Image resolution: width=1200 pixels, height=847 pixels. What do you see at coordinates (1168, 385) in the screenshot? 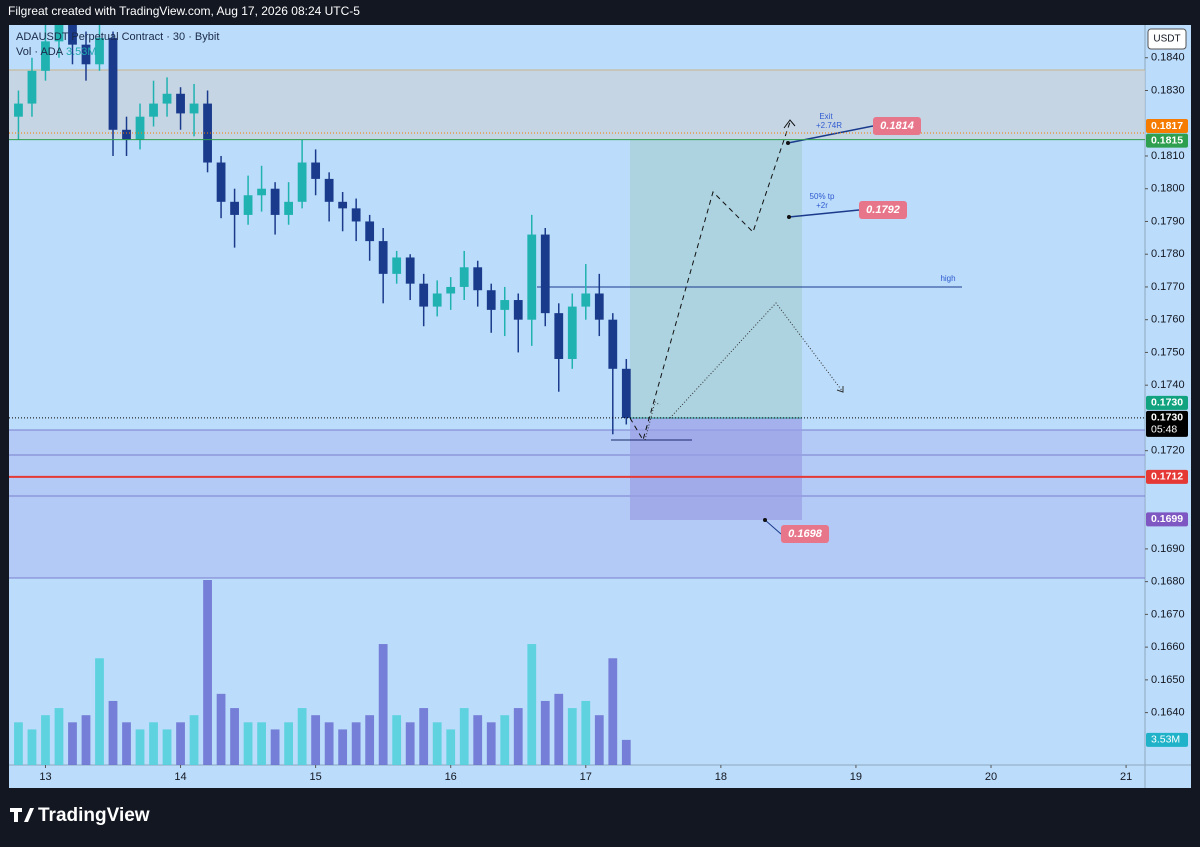
I see `y-tick-label: 0.1740` at bounding box center [1168, 385].